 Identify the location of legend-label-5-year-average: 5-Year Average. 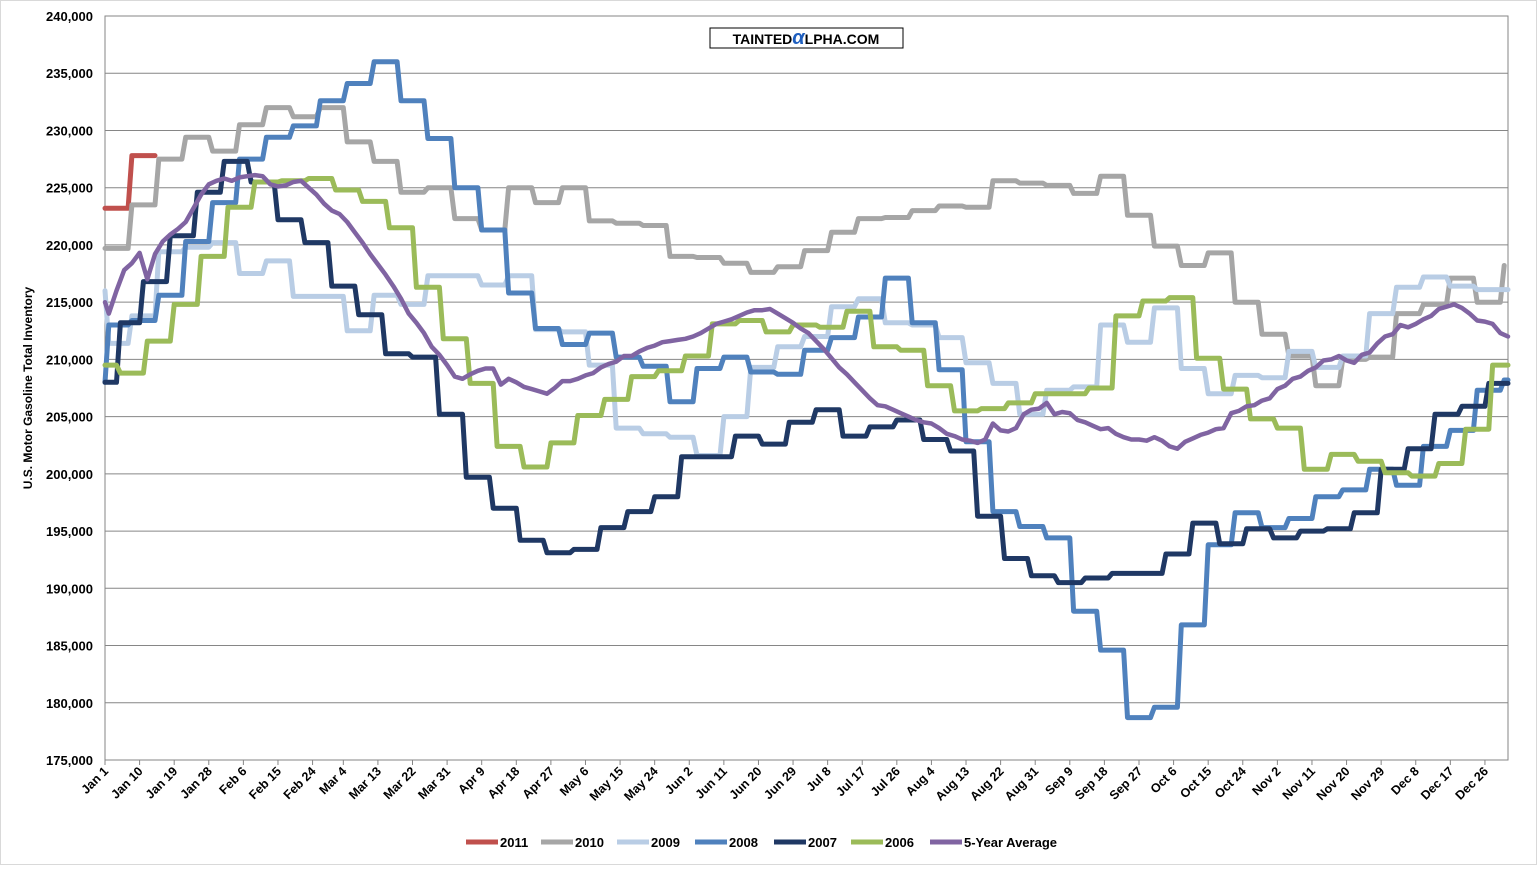
(1010, 842).